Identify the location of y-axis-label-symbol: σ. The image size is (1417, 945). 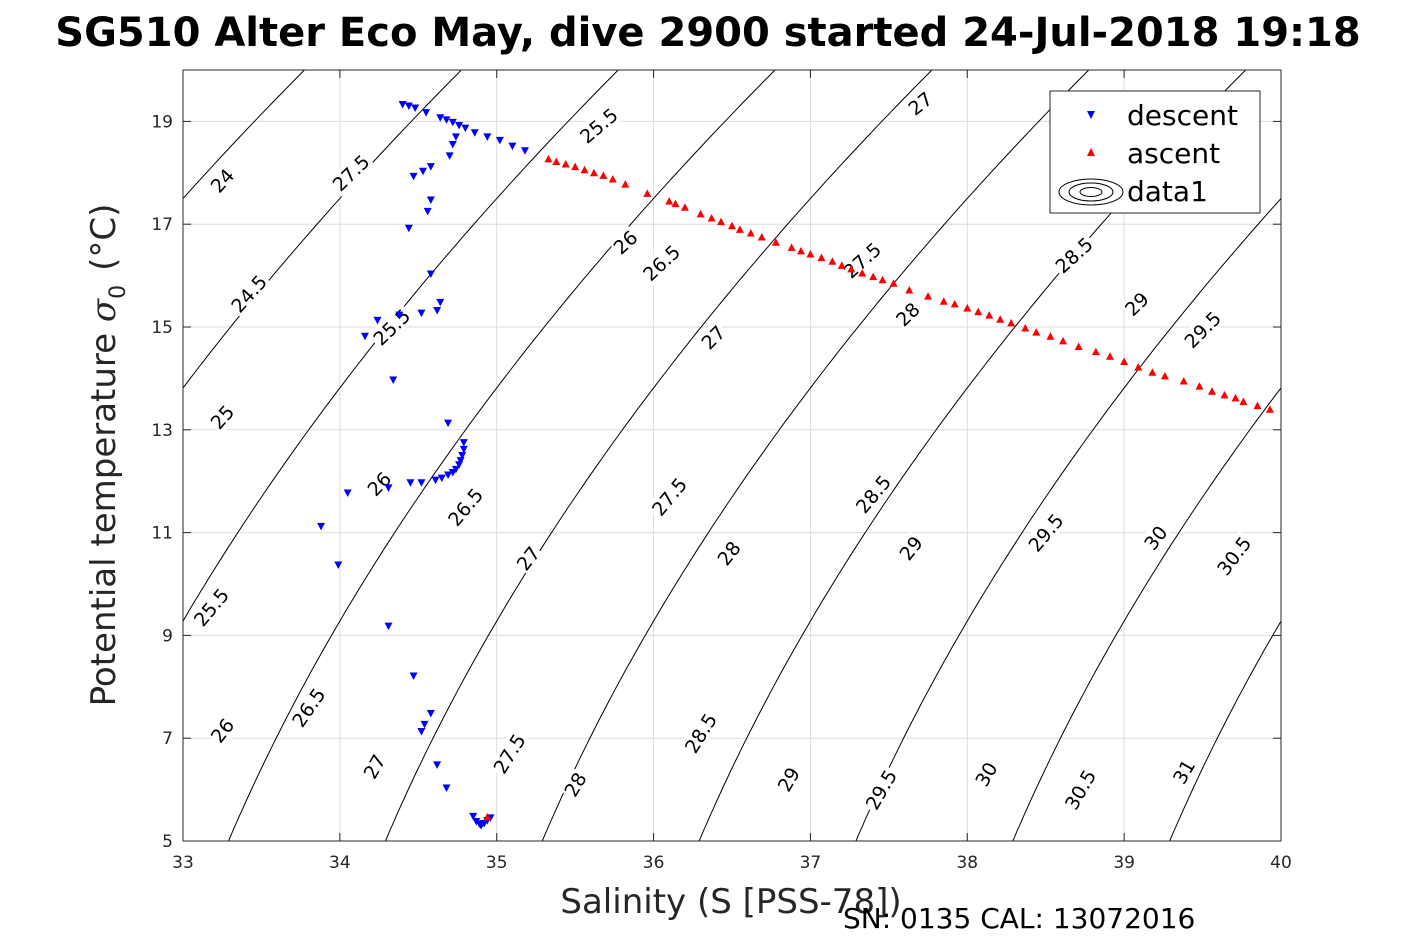
(104, 310).